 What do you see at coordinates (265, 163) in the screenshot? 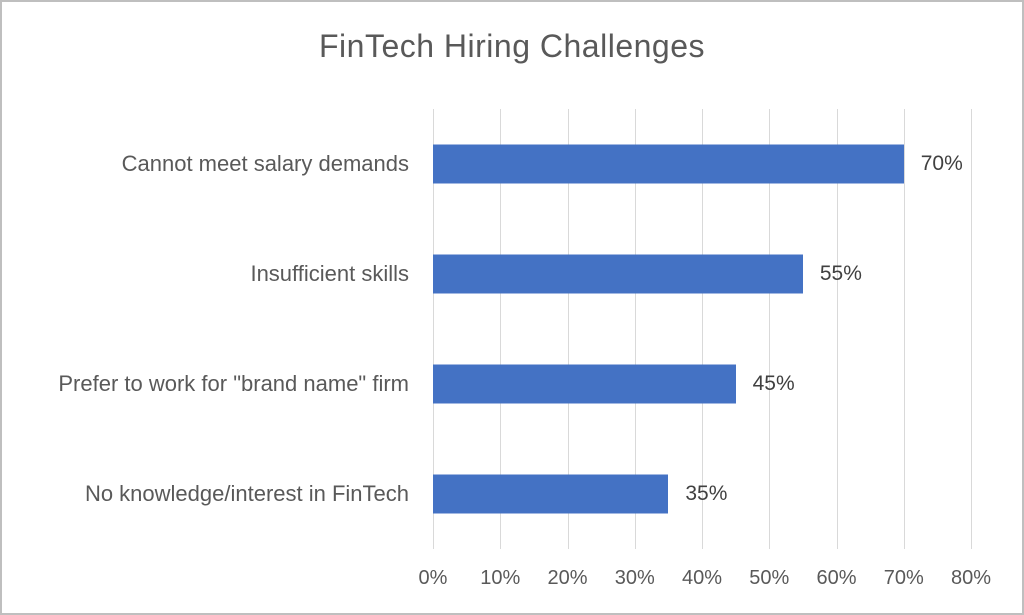
I see `category-label: Cannot meet salary demands` at bounding box center [265, 163].